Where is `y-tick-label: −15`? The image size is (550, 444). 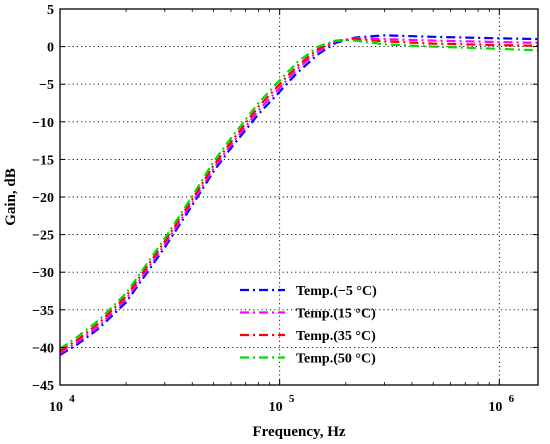 y-tick-label: −15 is located at coordinates (43, 160).